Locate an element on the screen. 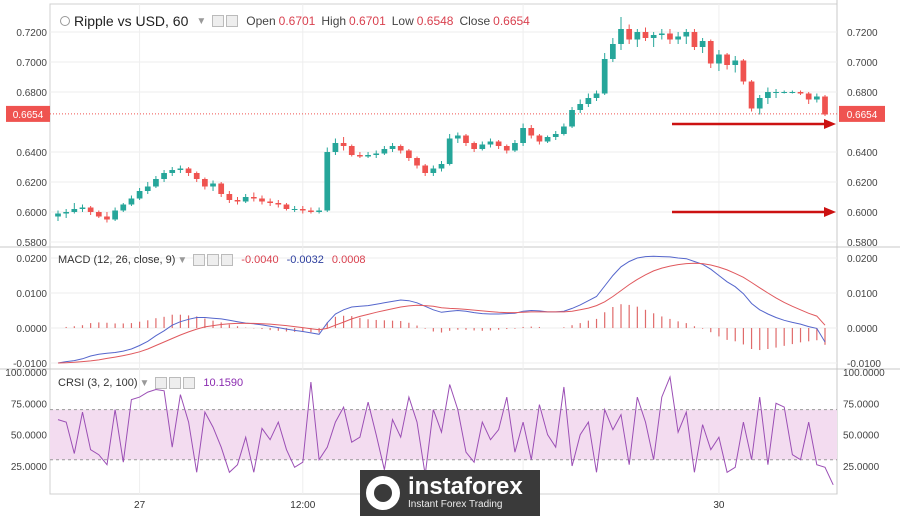 This screenshot has height=521, width=900. y-tick-label: 0.7000 is located at coordinates (31, 63).